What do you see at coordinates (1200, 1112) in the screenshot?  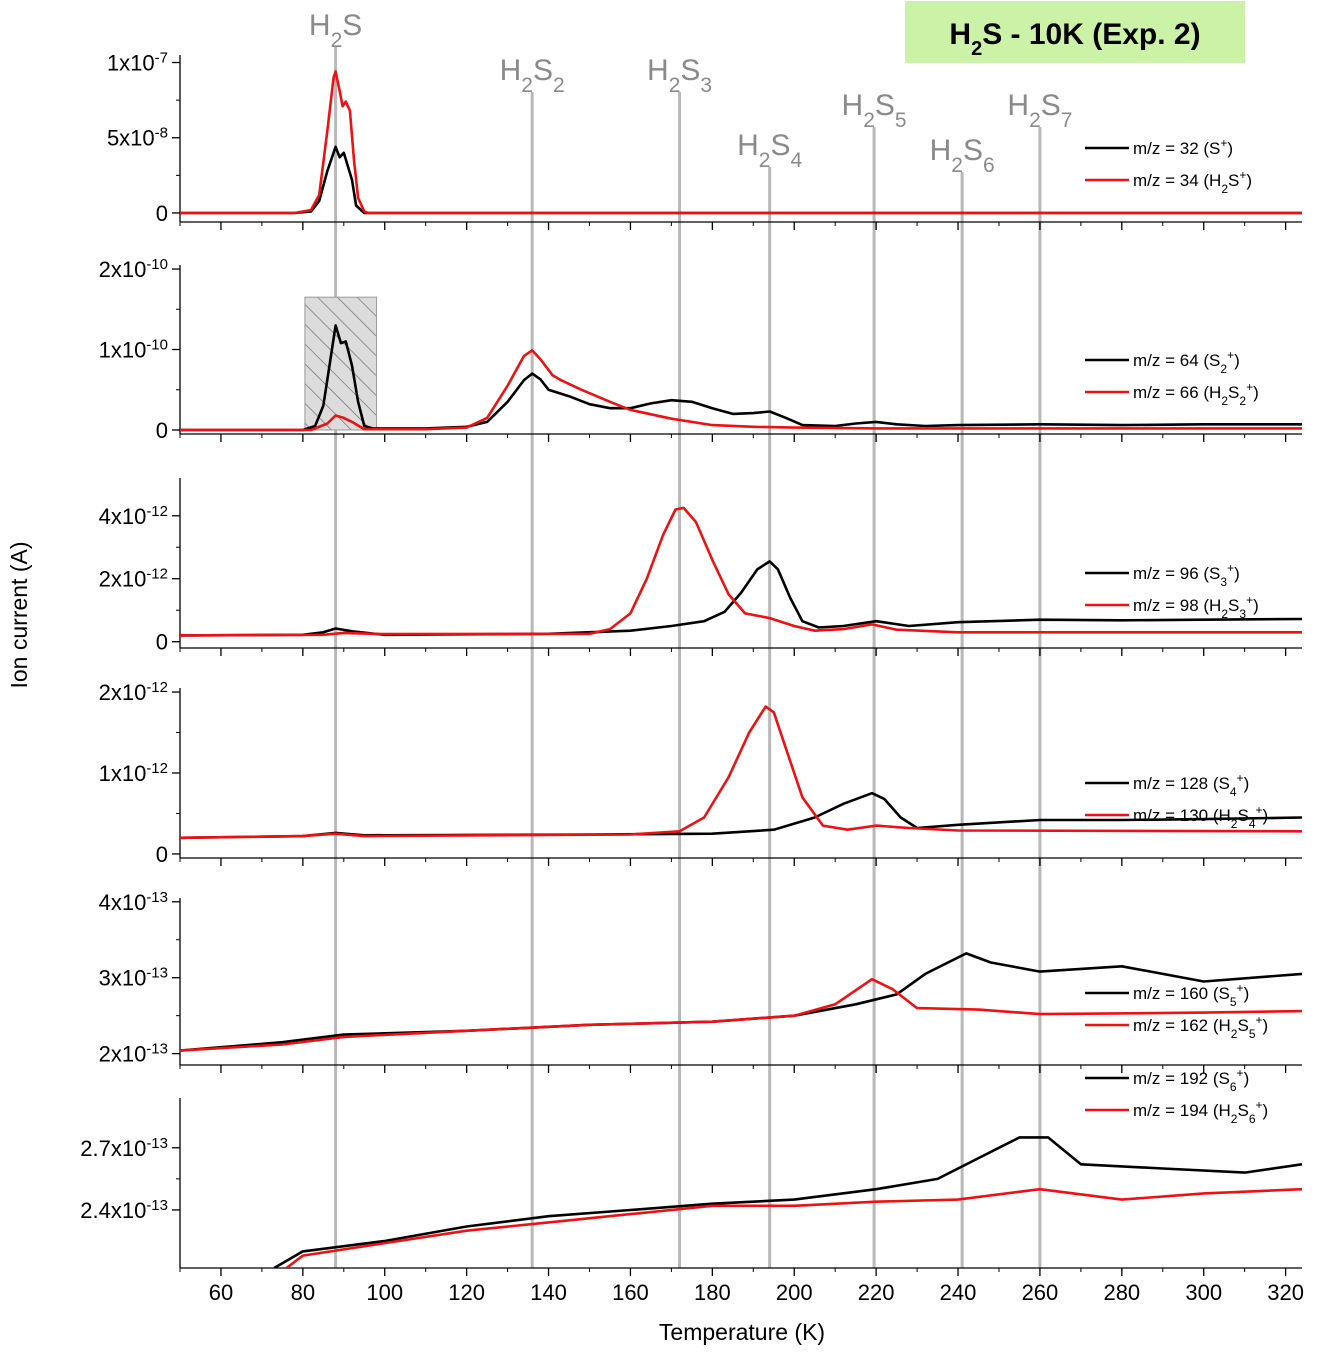 I see `legend-label-5-1: m/z = 194 (H2S6+)` at bounding box center [1200, 1112].